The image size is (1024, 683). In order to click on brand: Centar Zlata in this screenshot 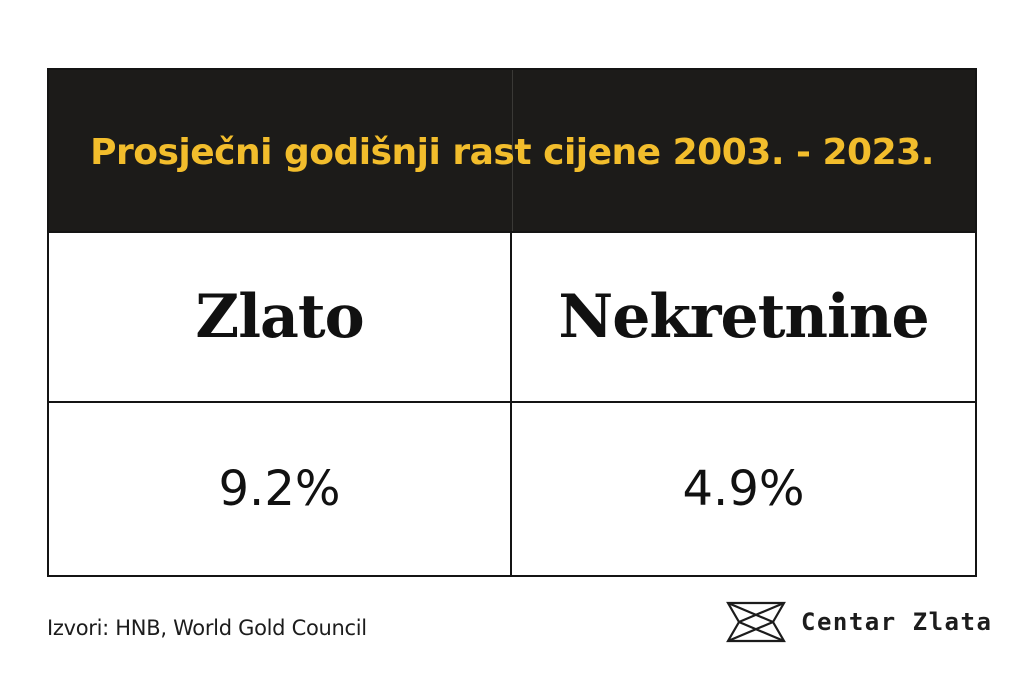, I will do `click(858, 622)`.